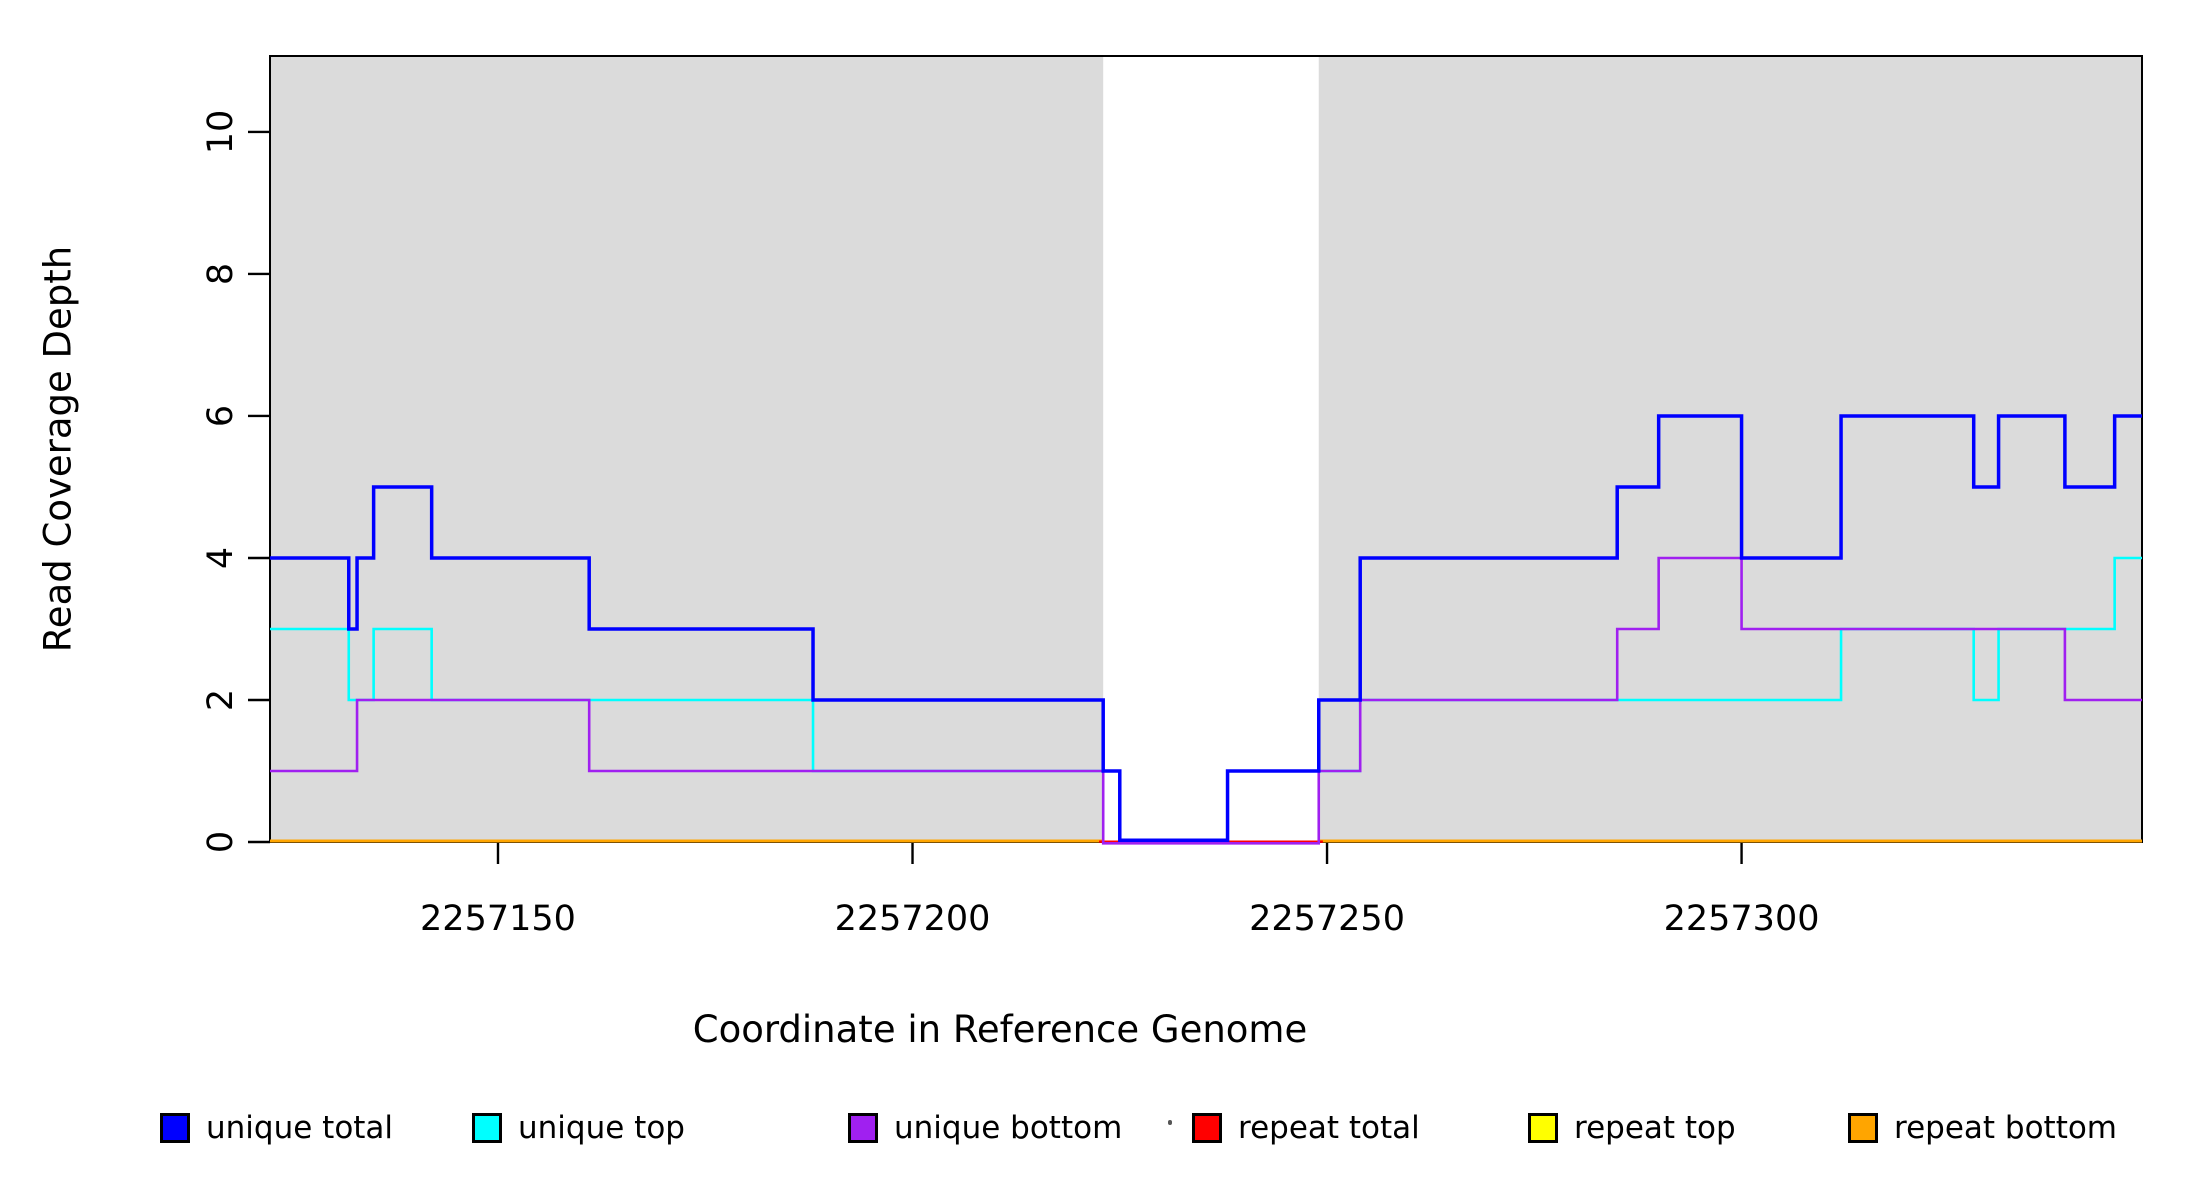  Describe the element at coordinates (300, 1128) in the screenshot. I see `legend-label: unique total` at that location.